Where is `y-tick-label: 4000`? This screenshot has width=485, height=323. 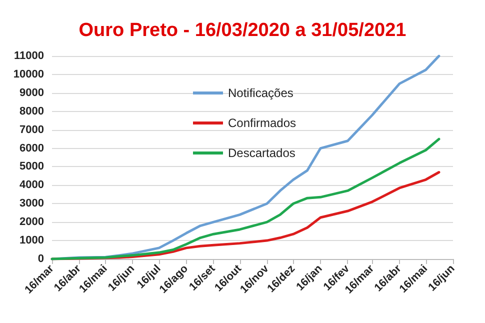 y-tick-label: 4000 is located at coordinates (32, 185).